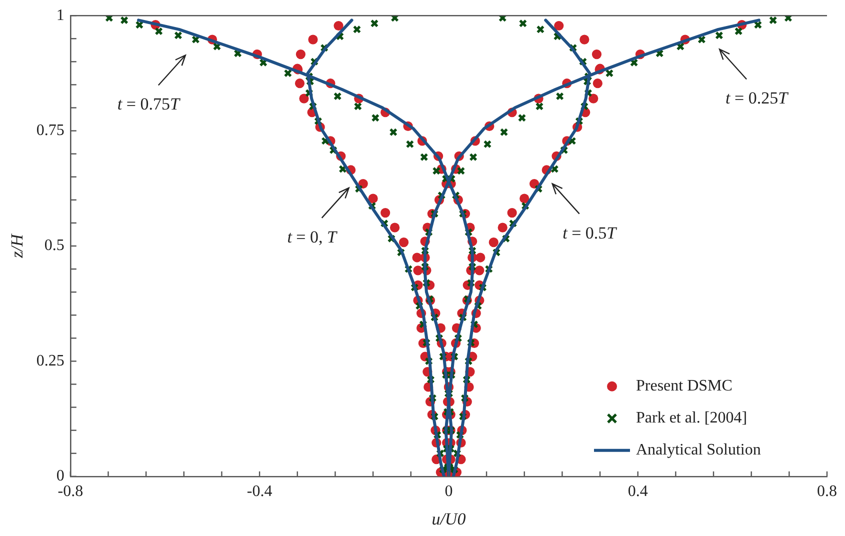 The height and width of the screenshot is (536, 845). What do you see at coordinates (259, 491) in the screenshot?
I see `x-tick-label: -0.4` at bounding box center [259, 491].